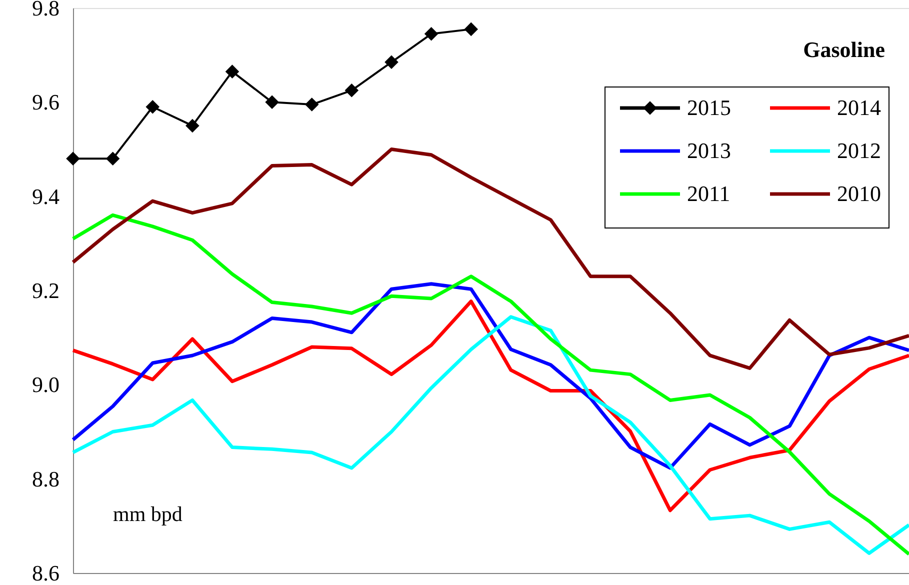  Describe the element at coordinates (46, 196) in the screenshot. I see `y-tick-label: 9.4` at that location.